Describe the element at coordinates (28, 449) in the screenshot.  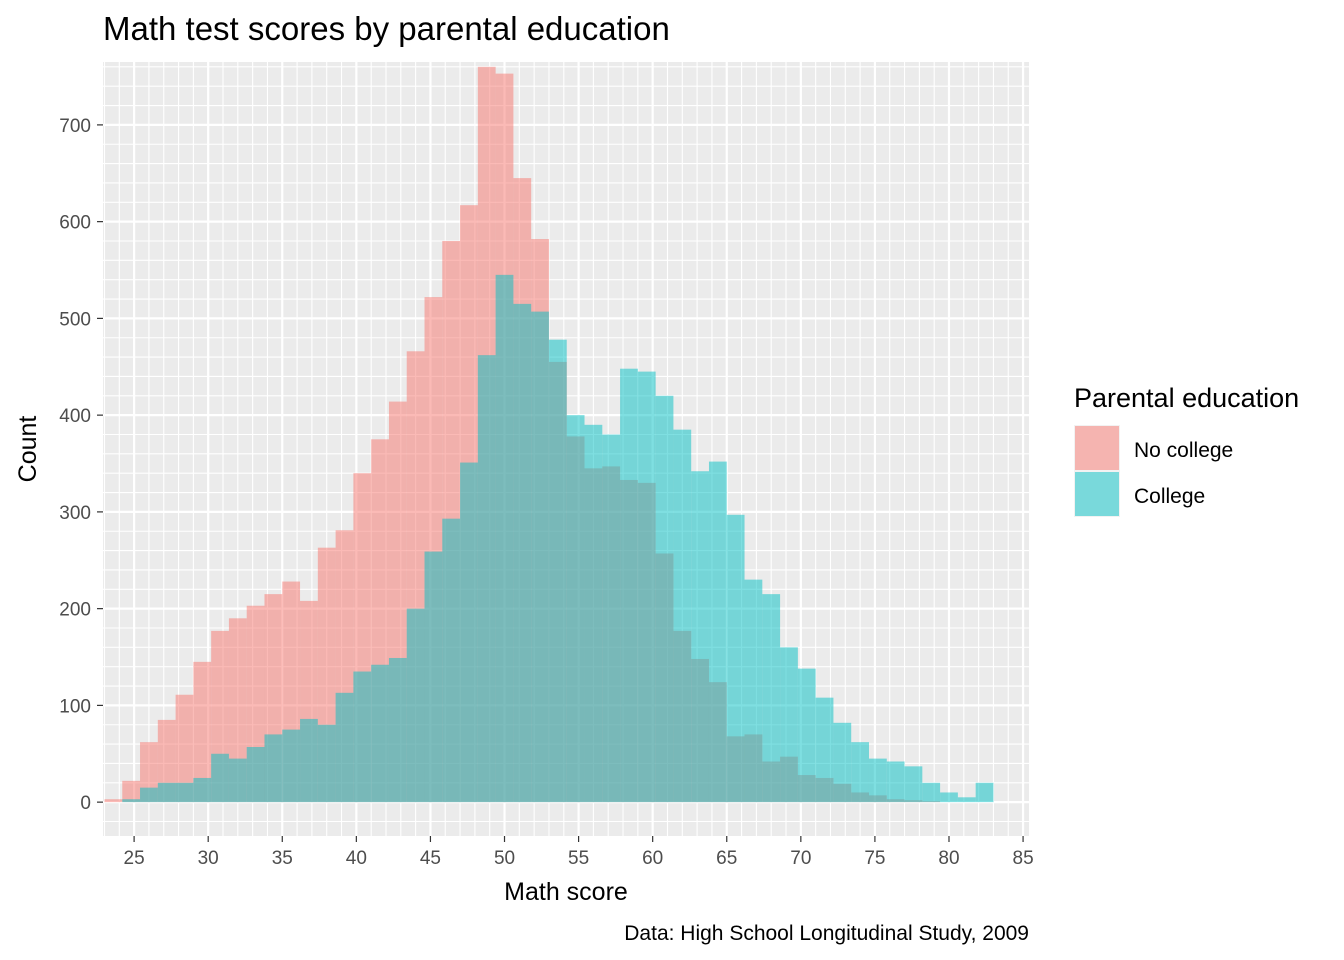
I see `y-axis-title: Count` at that location.